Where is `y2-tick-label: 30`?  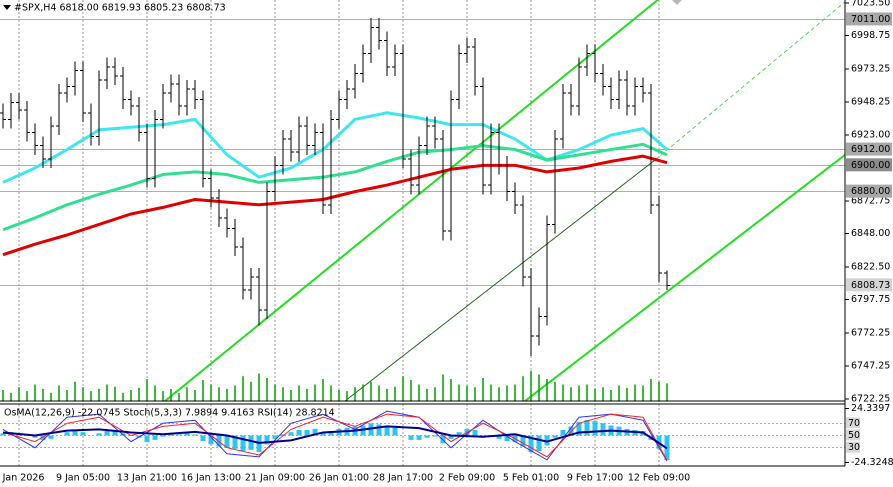 y2-tick-label: 30 is located at coordinates (854, 447).